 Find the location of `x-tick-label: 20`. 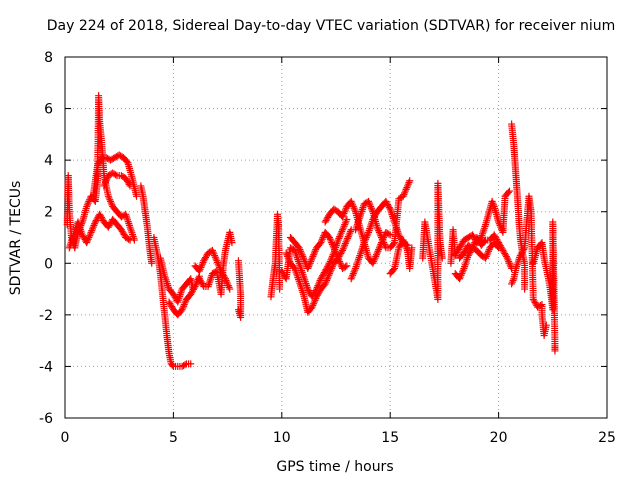

x-tick-label: 20 is located at coordinates (499, 438).